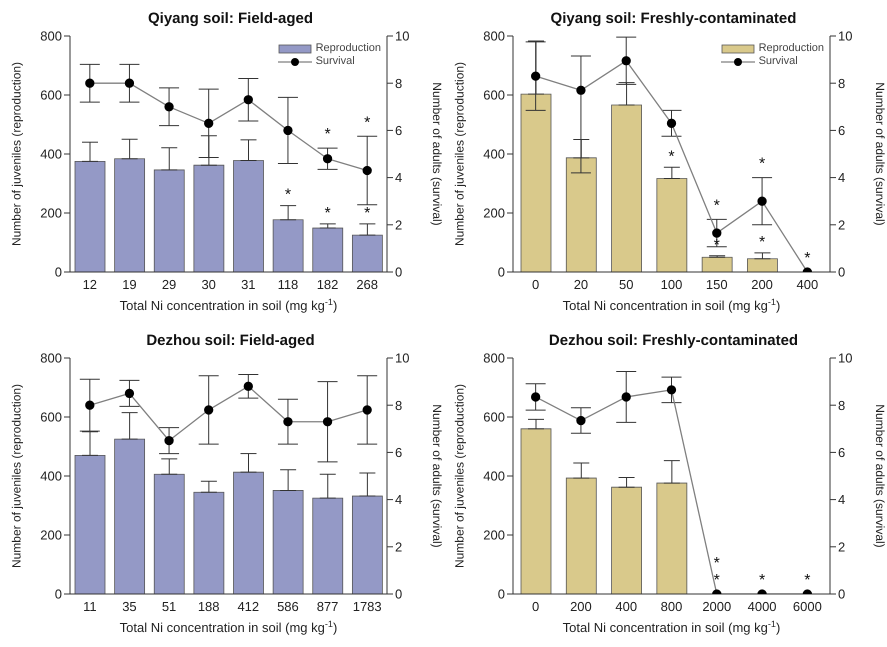  What do you see at coordinates (671, 606) in the screenshot?
I see `x-tick-label: 800` at bounding box center [671, 606].